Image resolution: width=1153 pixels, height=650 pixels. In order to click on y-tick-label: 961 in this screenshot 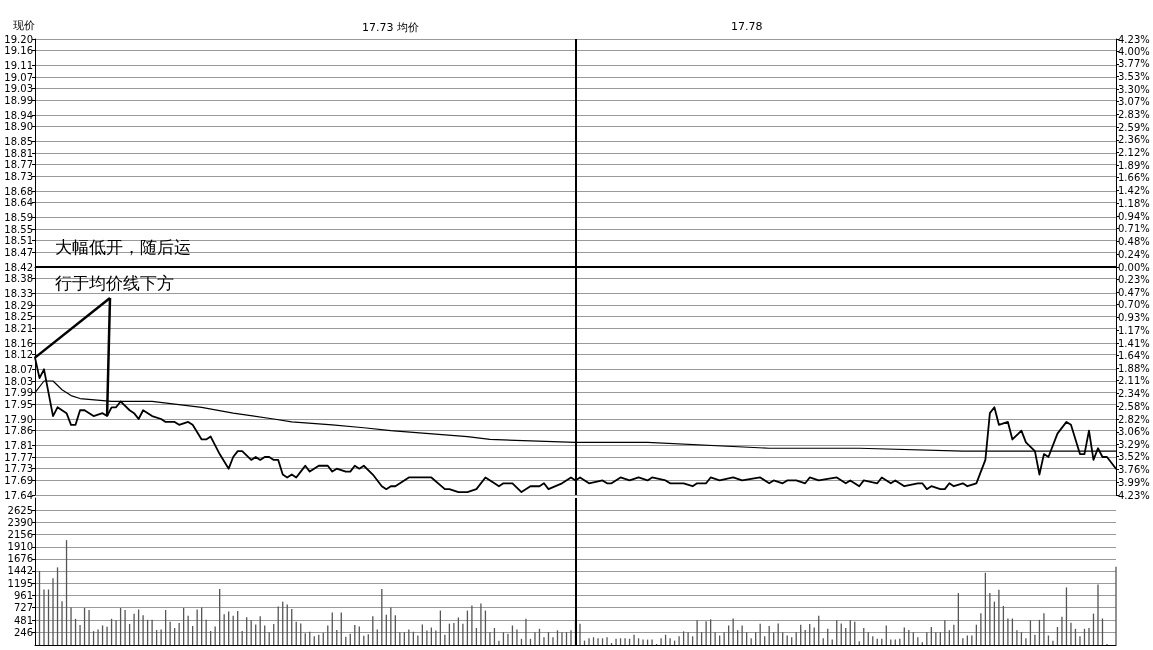, I will do `click(23, 596)`.